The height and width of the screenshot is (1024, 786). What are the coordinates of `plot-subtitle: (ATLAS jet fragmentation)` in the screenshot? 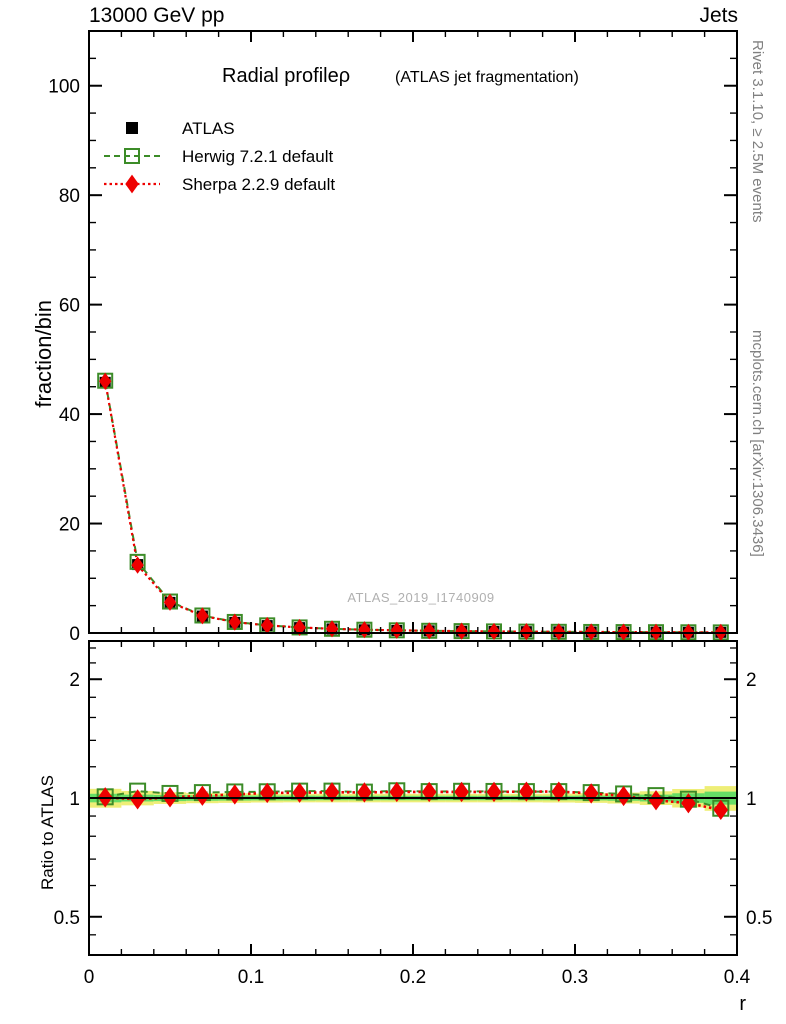 It's located at (487, 77).